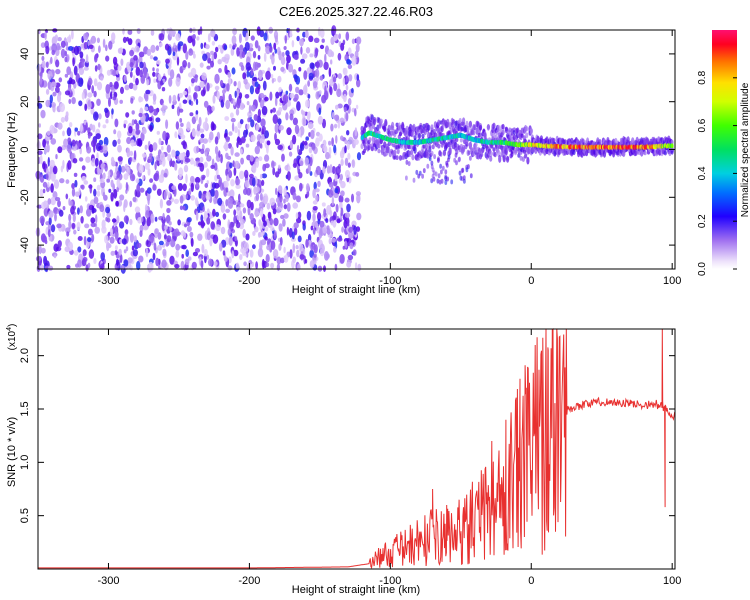  Describe the element at coordinates (108, 581) in the screenshot. I see `x-tick-label: -300` at that location.